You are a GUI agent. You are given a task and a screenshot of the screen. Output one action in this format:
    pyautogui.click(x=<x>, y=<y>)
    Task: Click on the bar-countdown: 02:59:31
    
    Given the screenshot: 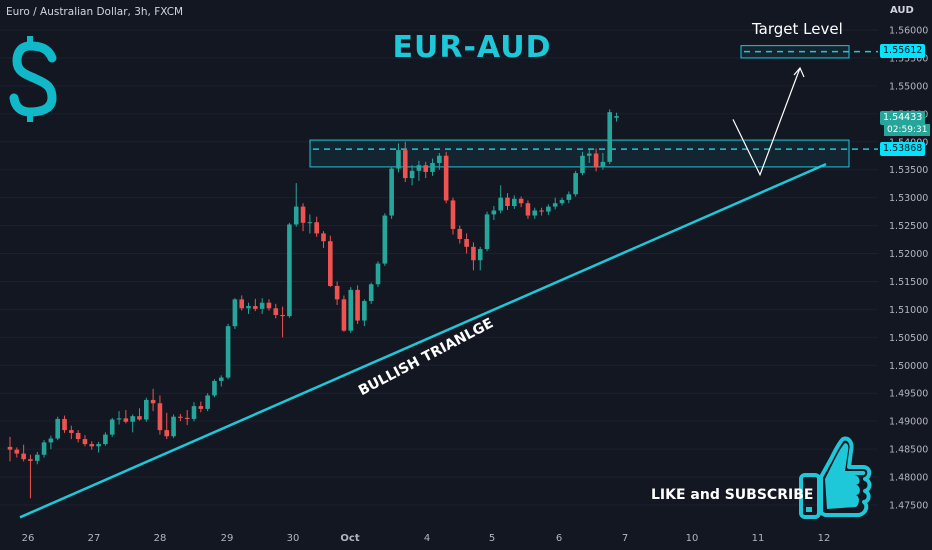 What is the action you would take?
    pyautogui.click(x=907, y=130)
    